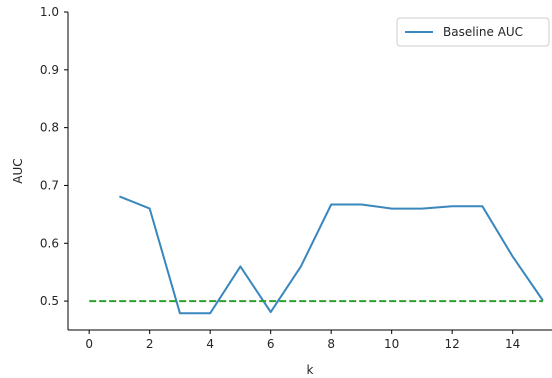 This screenshot has height=378, width=552. I want to click on y-tick-label: 1.0, so click(49, 12).